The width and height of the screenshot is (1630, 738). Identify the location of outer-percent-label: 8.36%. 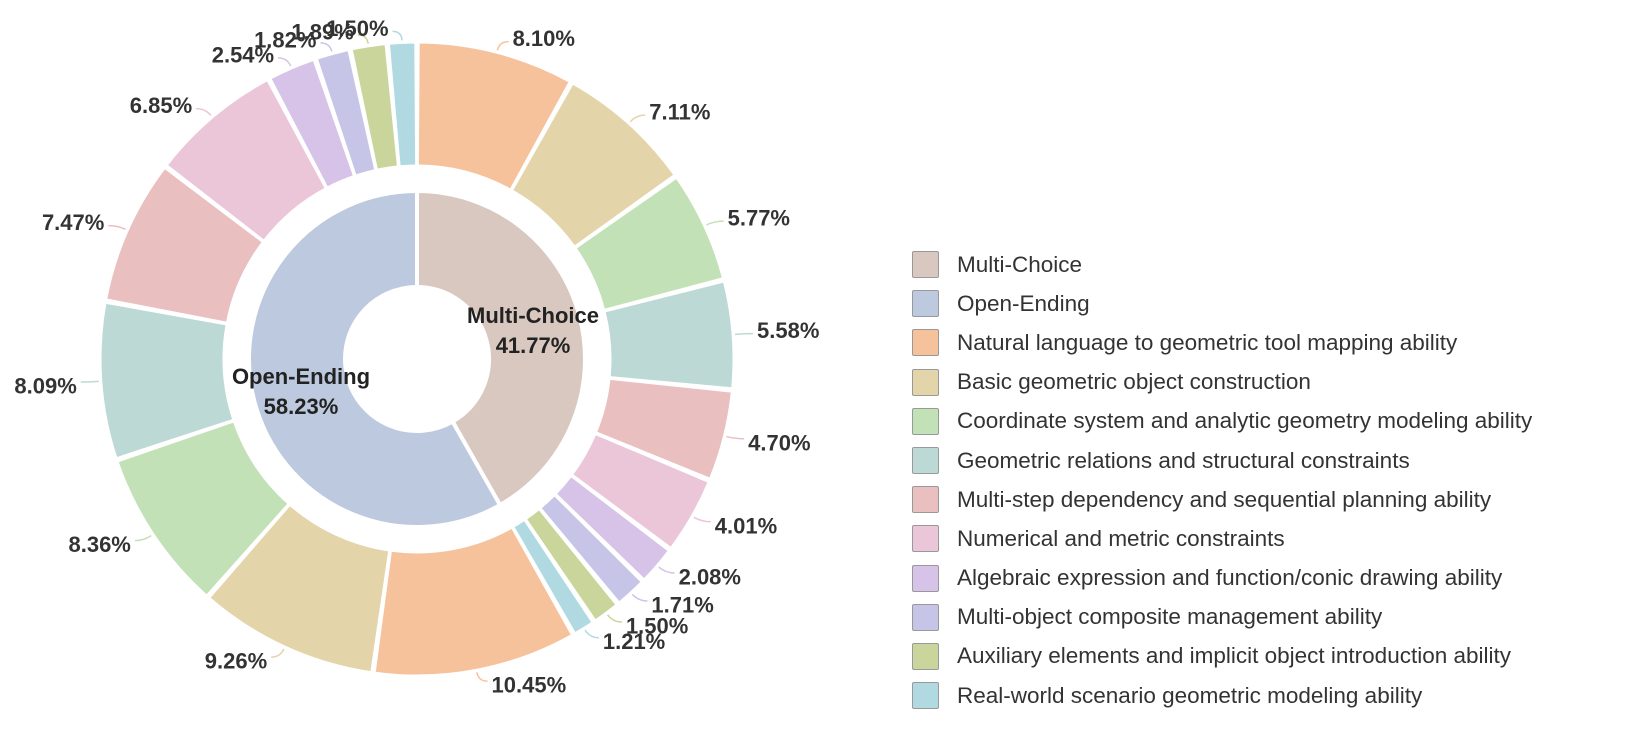
(99, 544).